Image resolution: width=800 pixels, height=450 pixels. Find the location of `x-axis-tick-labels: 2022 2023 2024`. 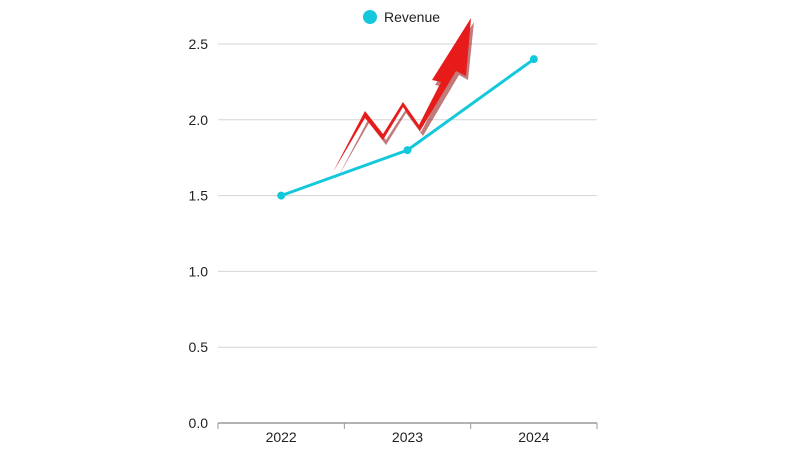

x-axis-tick-labels: 2022 2023 2024 is located at coordinates (408, 437).